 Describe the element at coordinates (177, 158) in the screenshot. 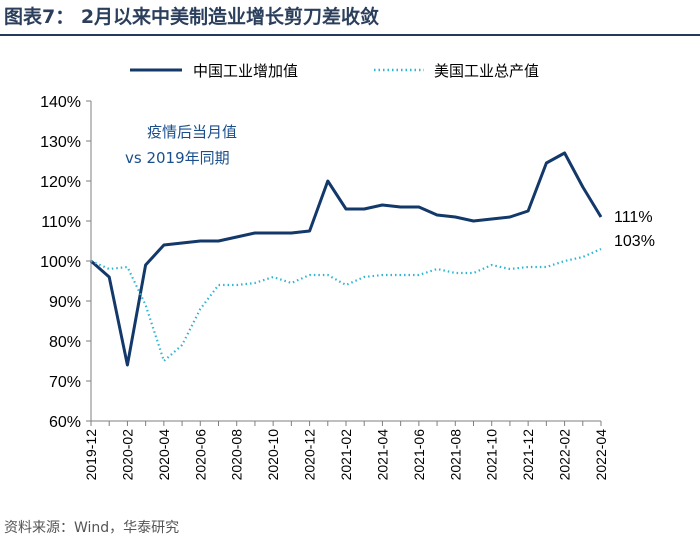

I see `annotation-line-2: vs 2019年同期` at that location.